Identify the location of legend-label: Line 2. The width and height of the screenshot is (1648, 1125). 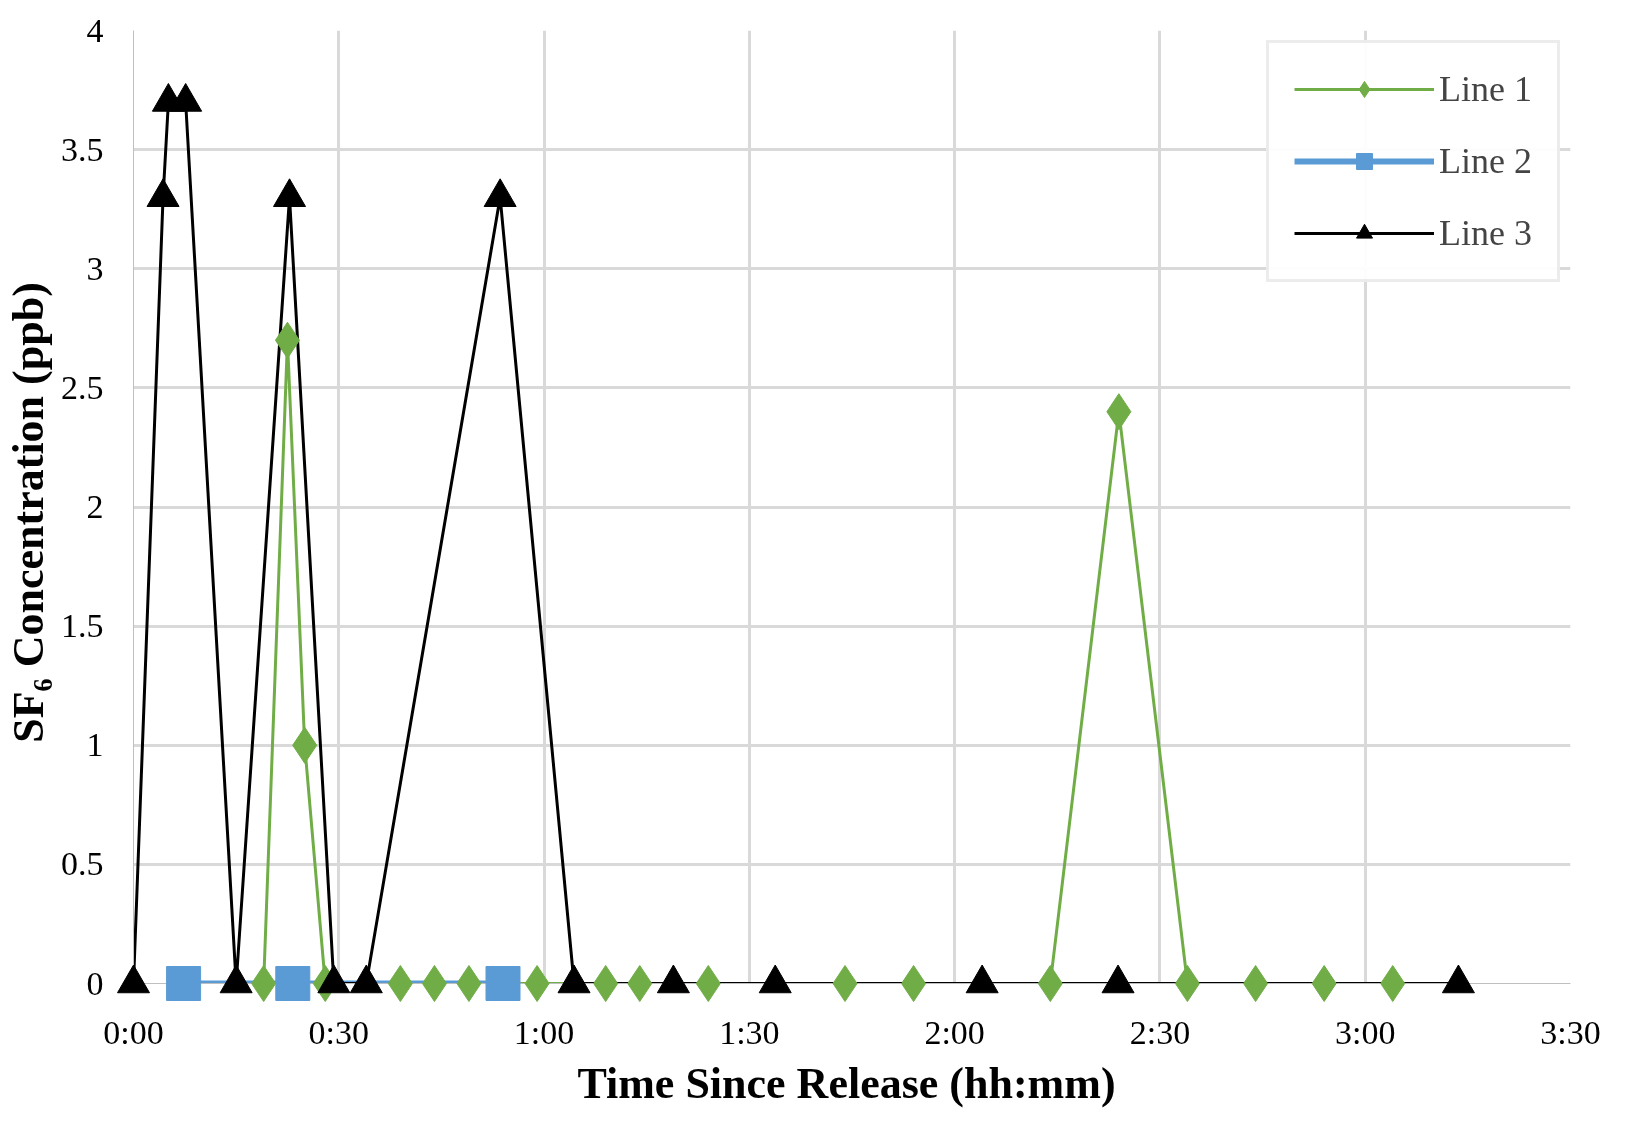
(1485, 161).